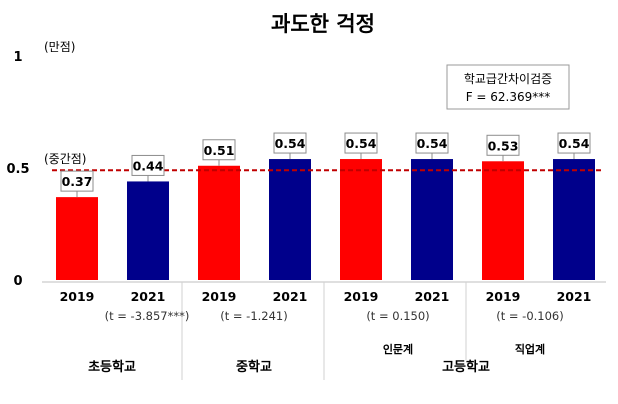 The height and width of the screenshot is (404, 618). What do you see at coordinates (112, 367) in the screenshot?
I see `group-label: 초등학교` at bounding box center [112, 367].